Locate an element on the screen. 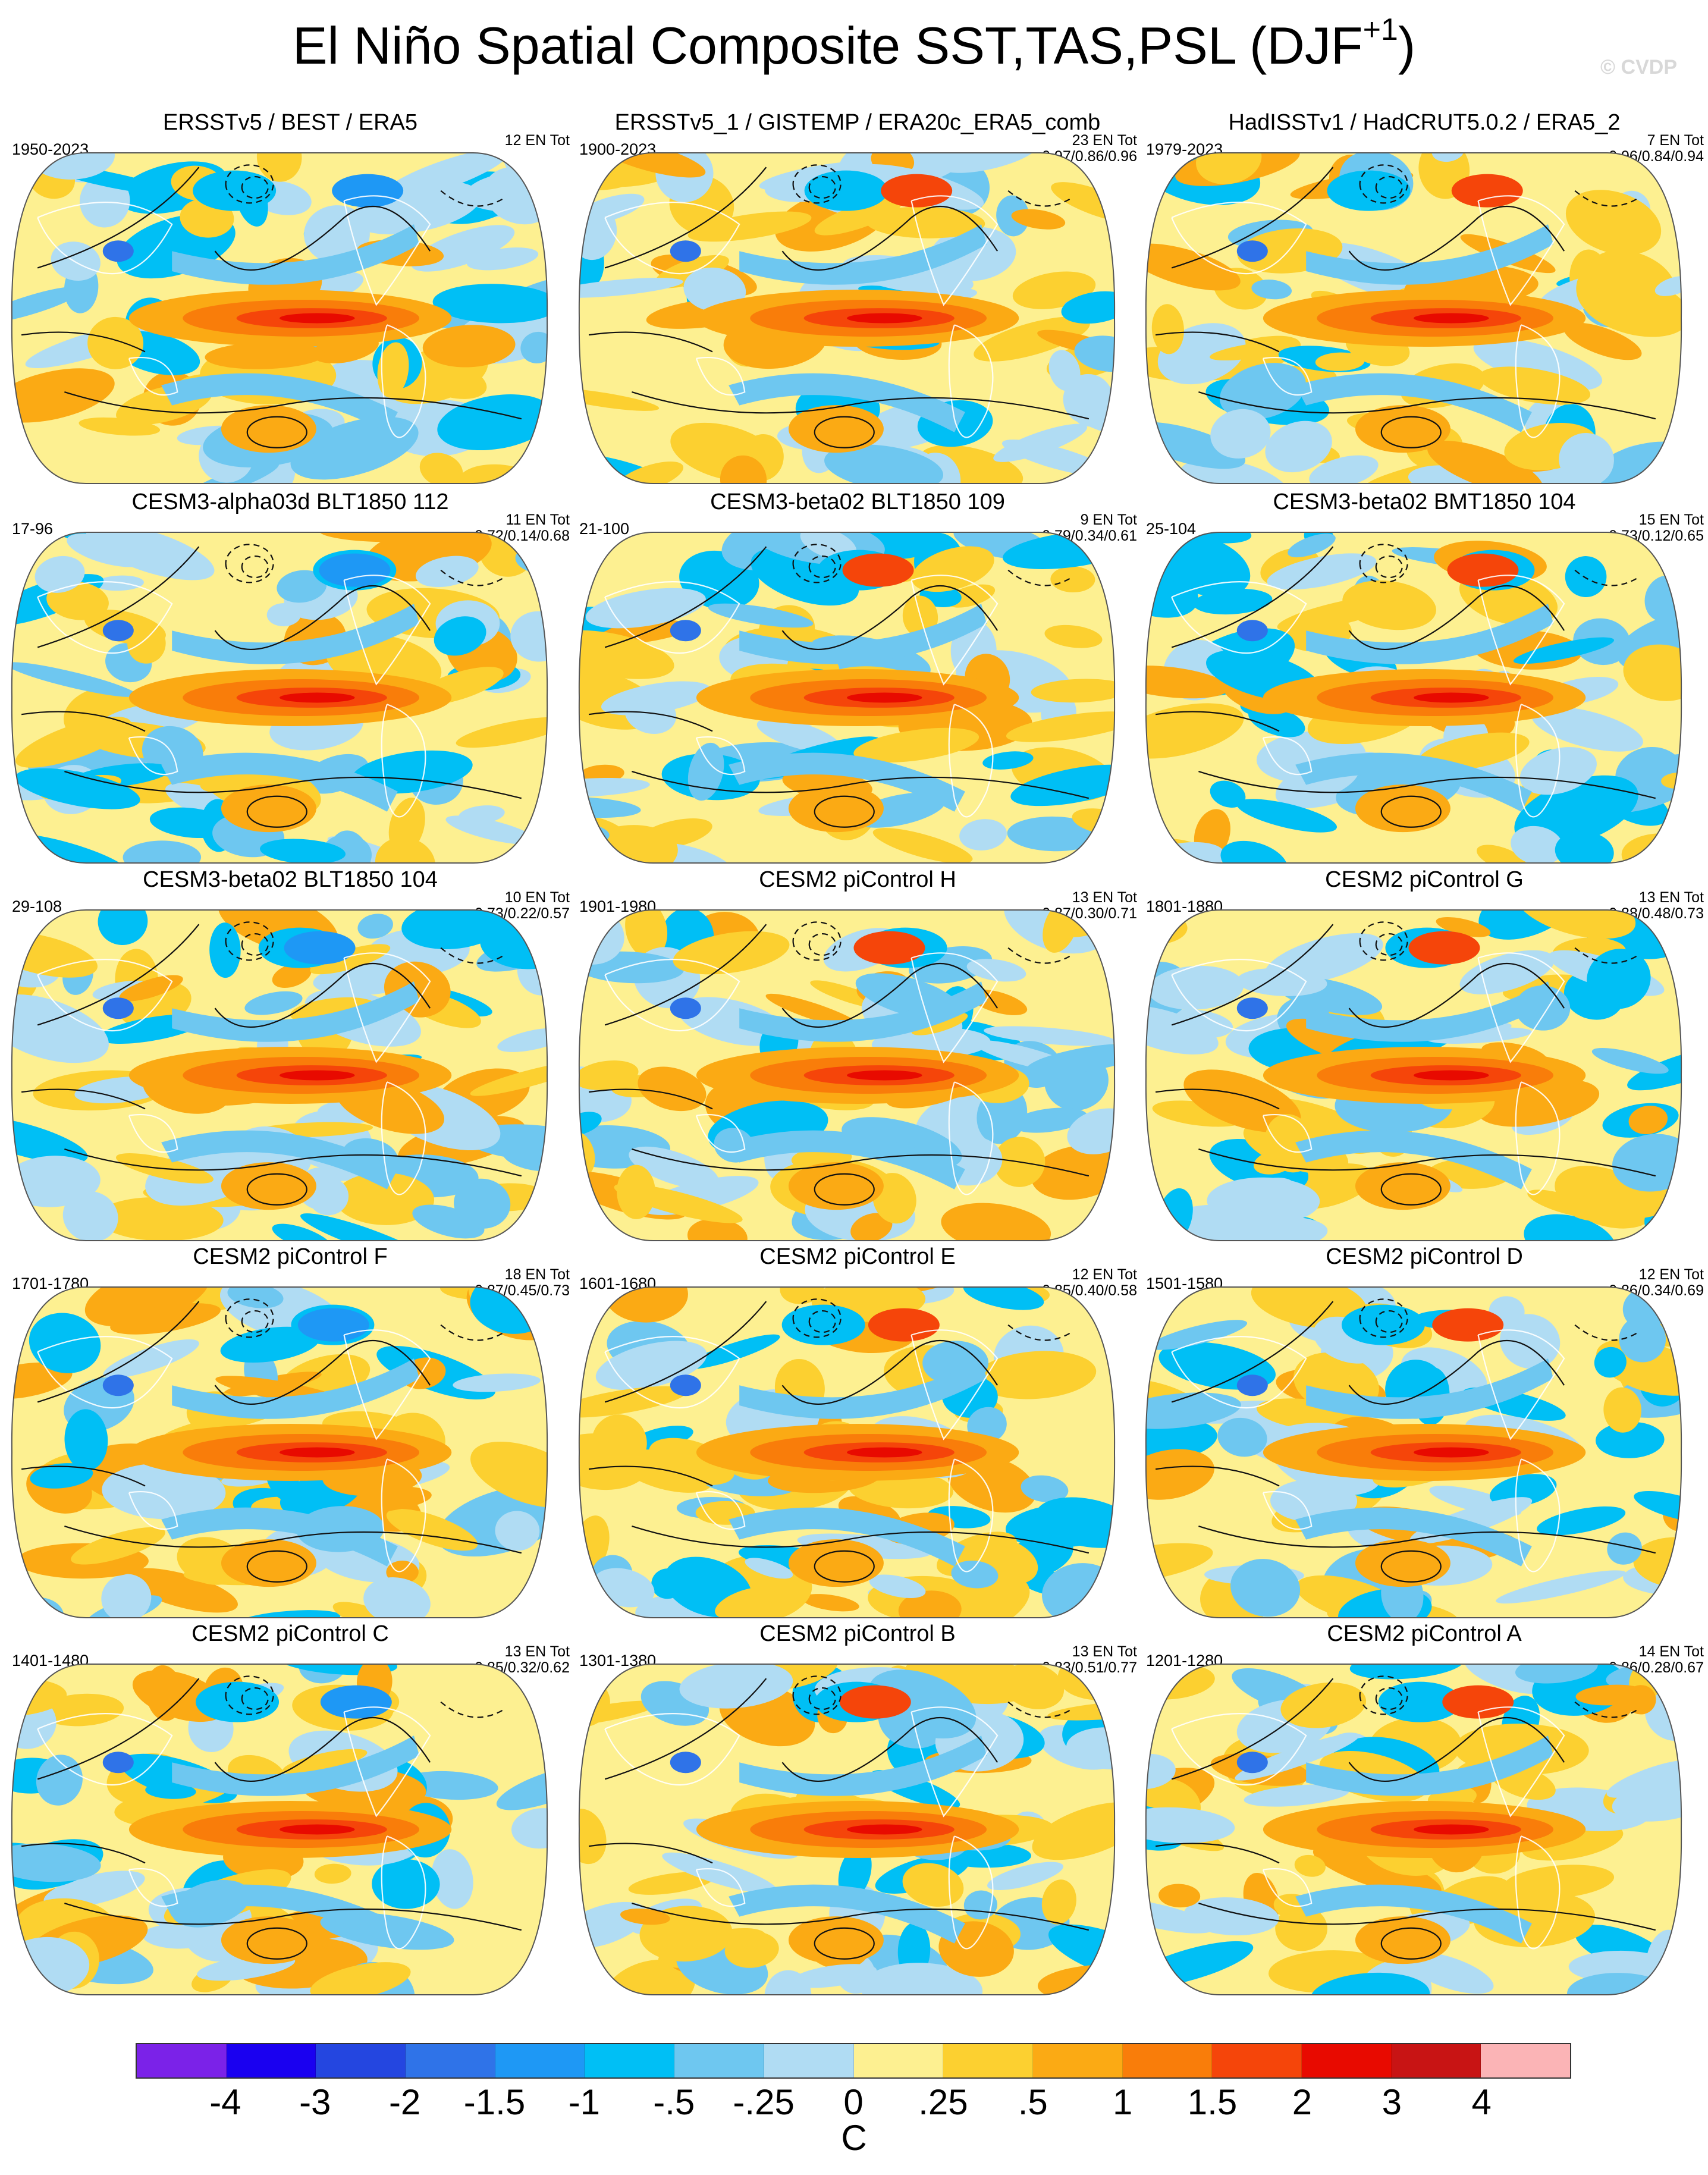 The width and height of the screenshot is (1708, 2175). colorbar-tick-label: 3 is located at coordinates (1392, 2102).